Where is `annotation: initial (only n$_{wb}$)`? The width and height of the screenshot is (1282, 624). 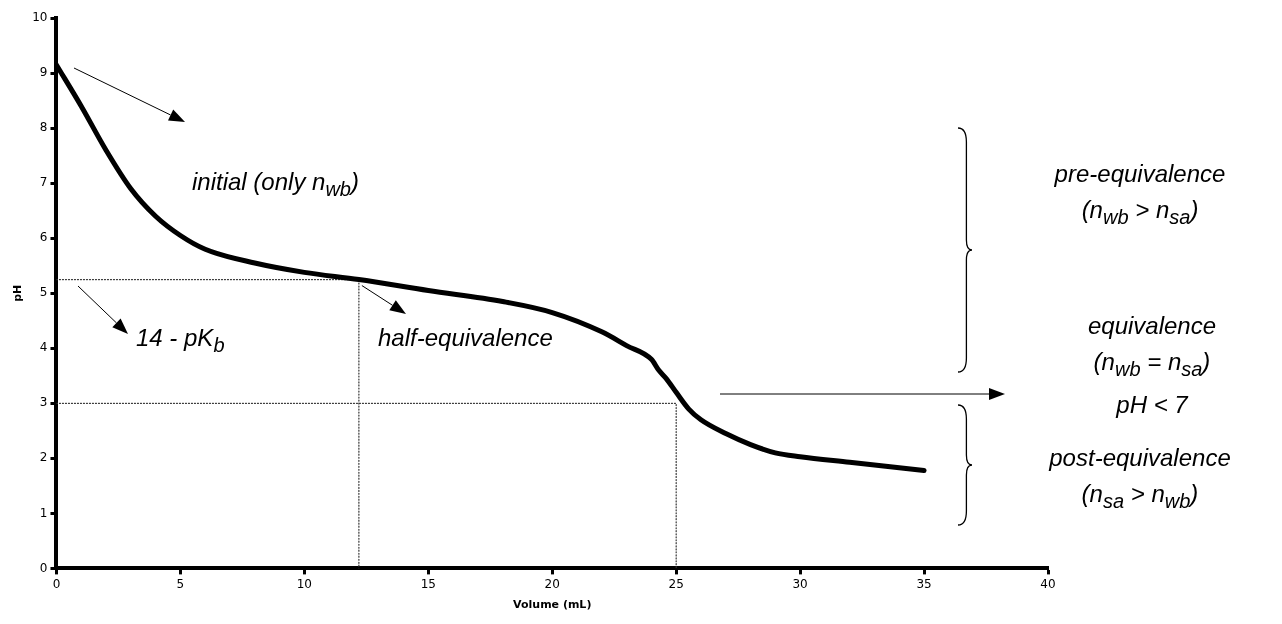
annotation: initial (only n$_{wb}$) is located at coordinates (275, 184).